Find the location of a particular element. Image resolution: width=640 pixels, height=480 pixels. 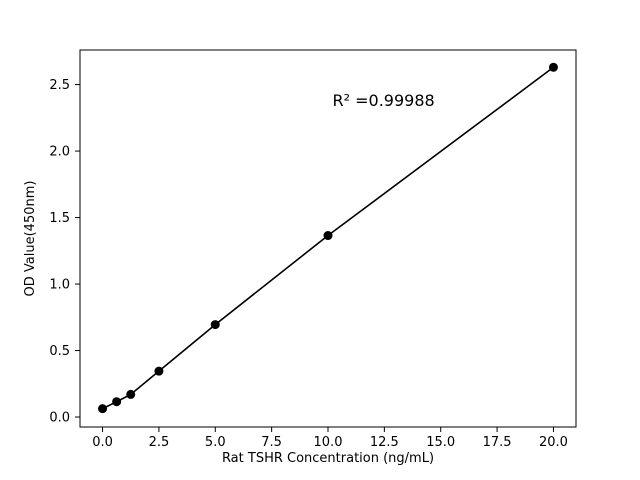

x-tick-label: 7.5 is located at coordinates (271, 442).